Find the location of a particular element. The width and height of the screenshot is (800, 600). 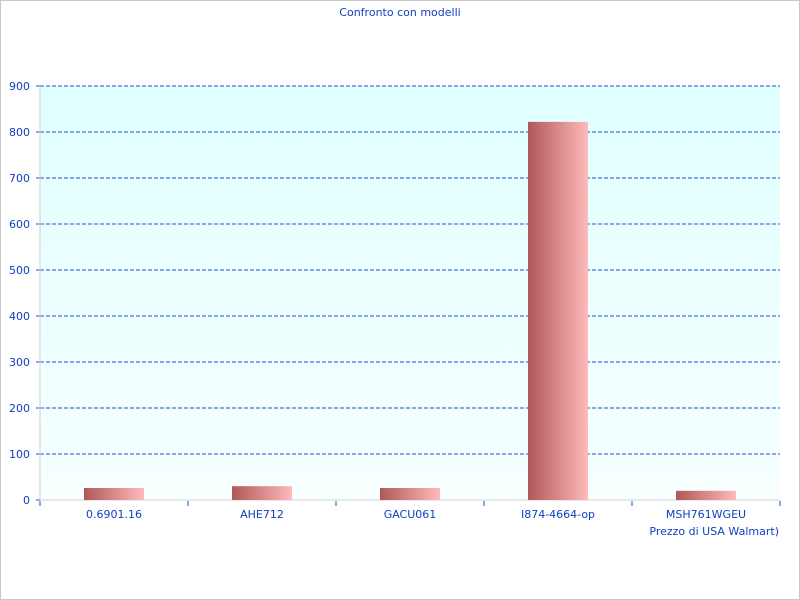

x-axis-label: Prezzo di USA Walmart) is located at coordinates (714, 531).